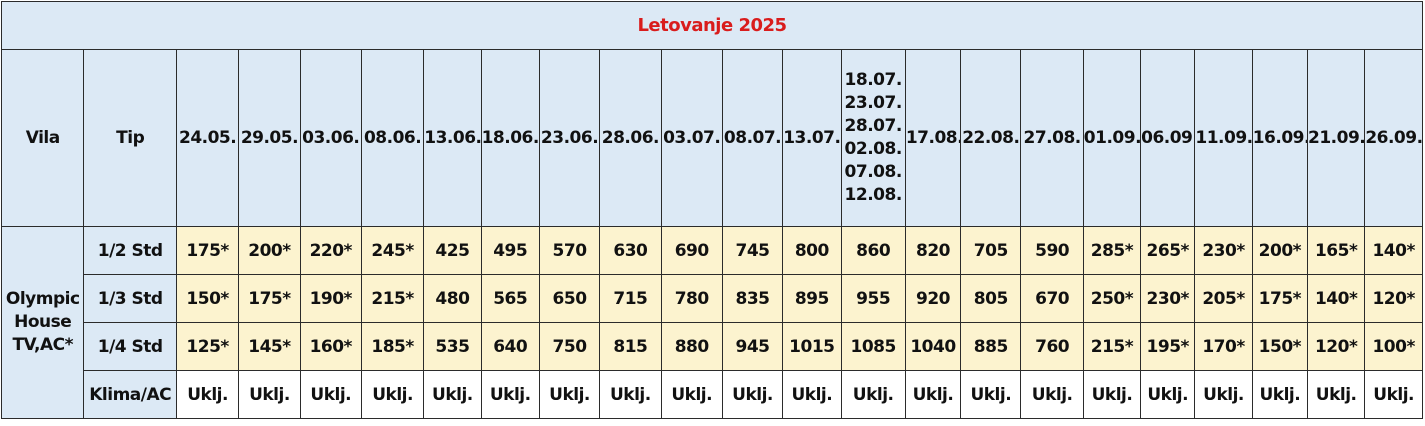 The image size is (1425, 426). Describe the element at coordinates (752, 298) in the screenshot. I see `price-cell: 835` at that location.